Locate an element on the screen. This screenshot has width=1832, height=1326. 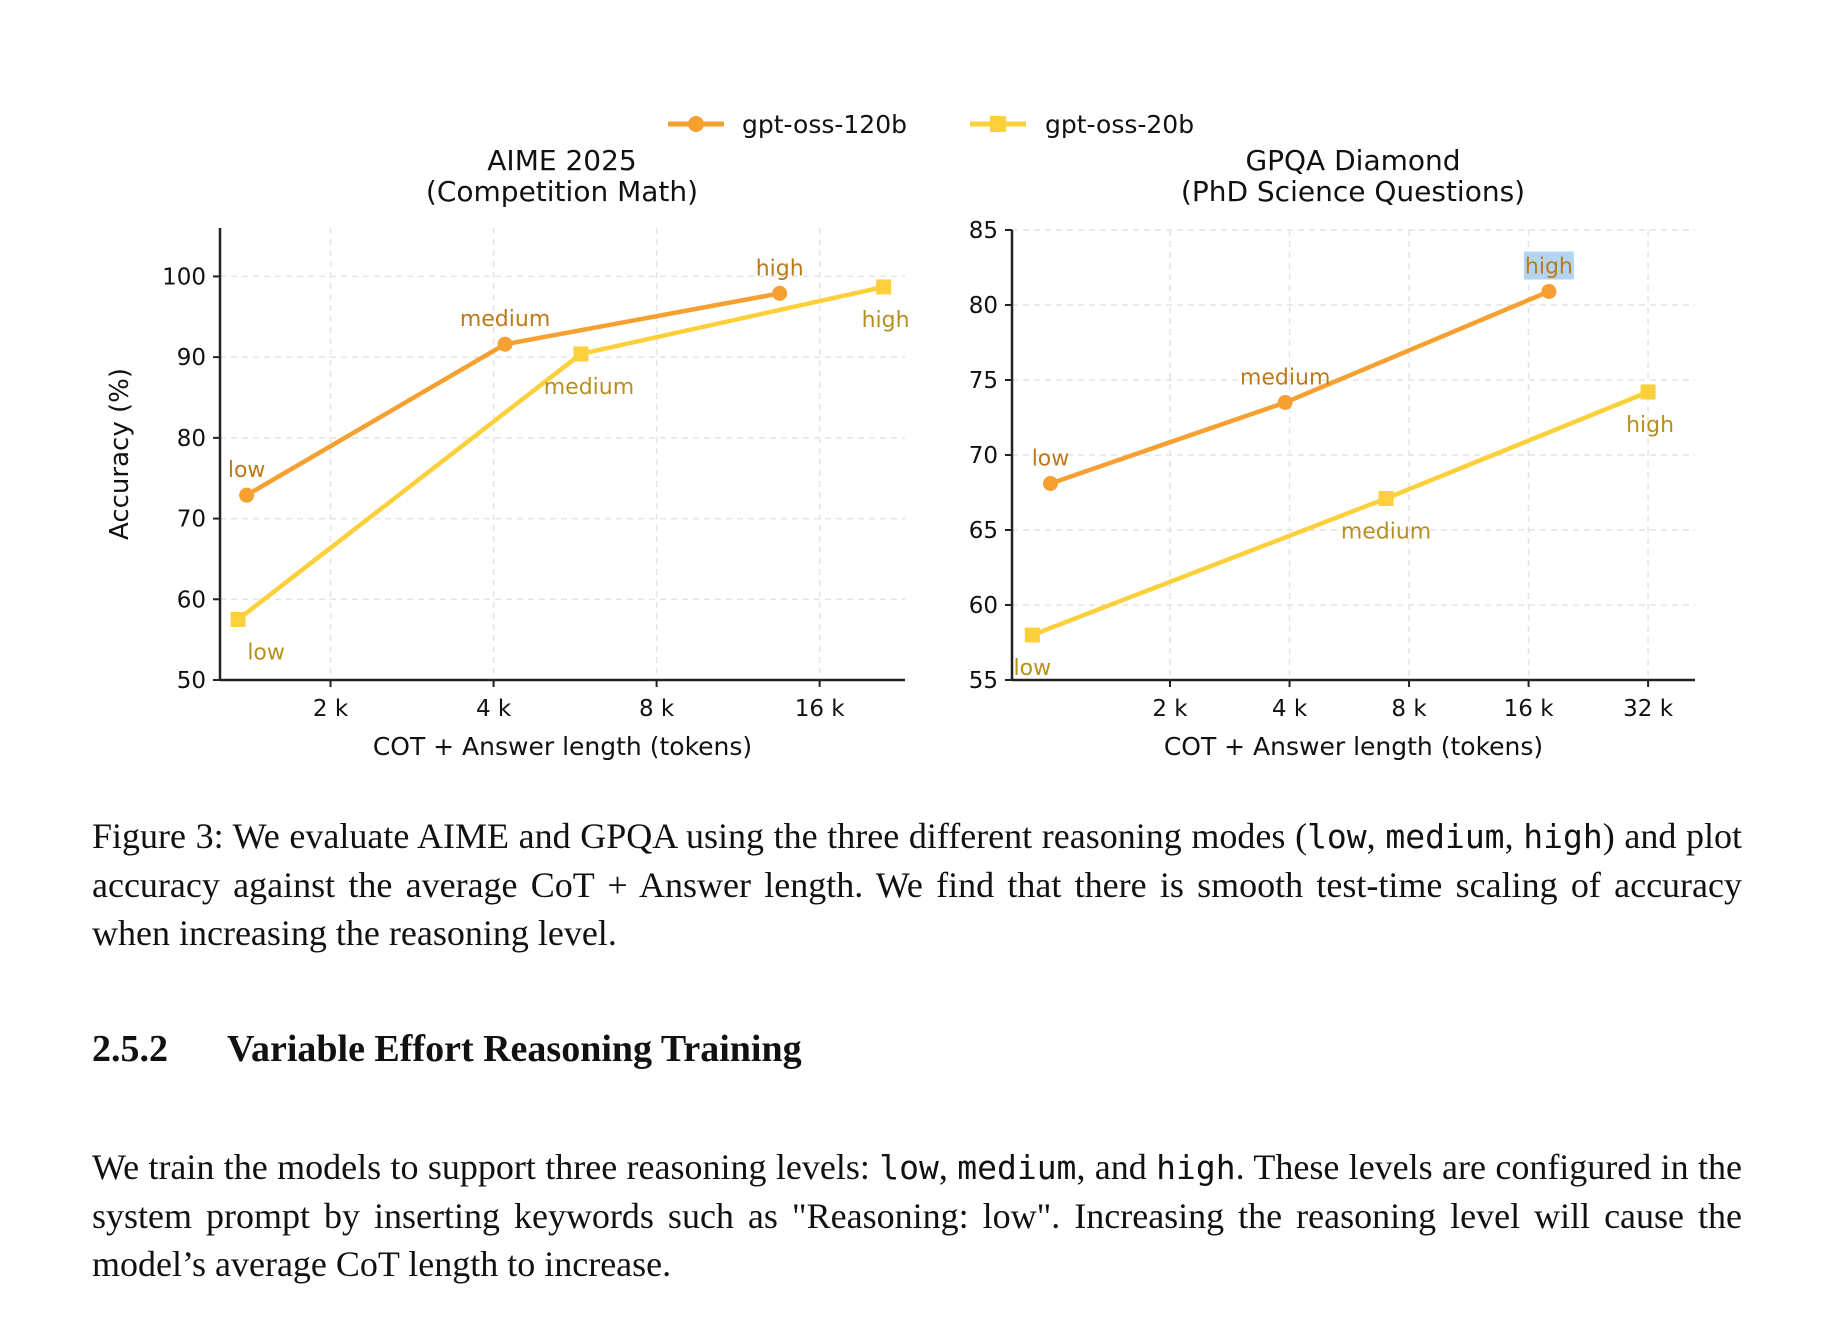
caption-code-high: high is located at coordinates (1563, 836).